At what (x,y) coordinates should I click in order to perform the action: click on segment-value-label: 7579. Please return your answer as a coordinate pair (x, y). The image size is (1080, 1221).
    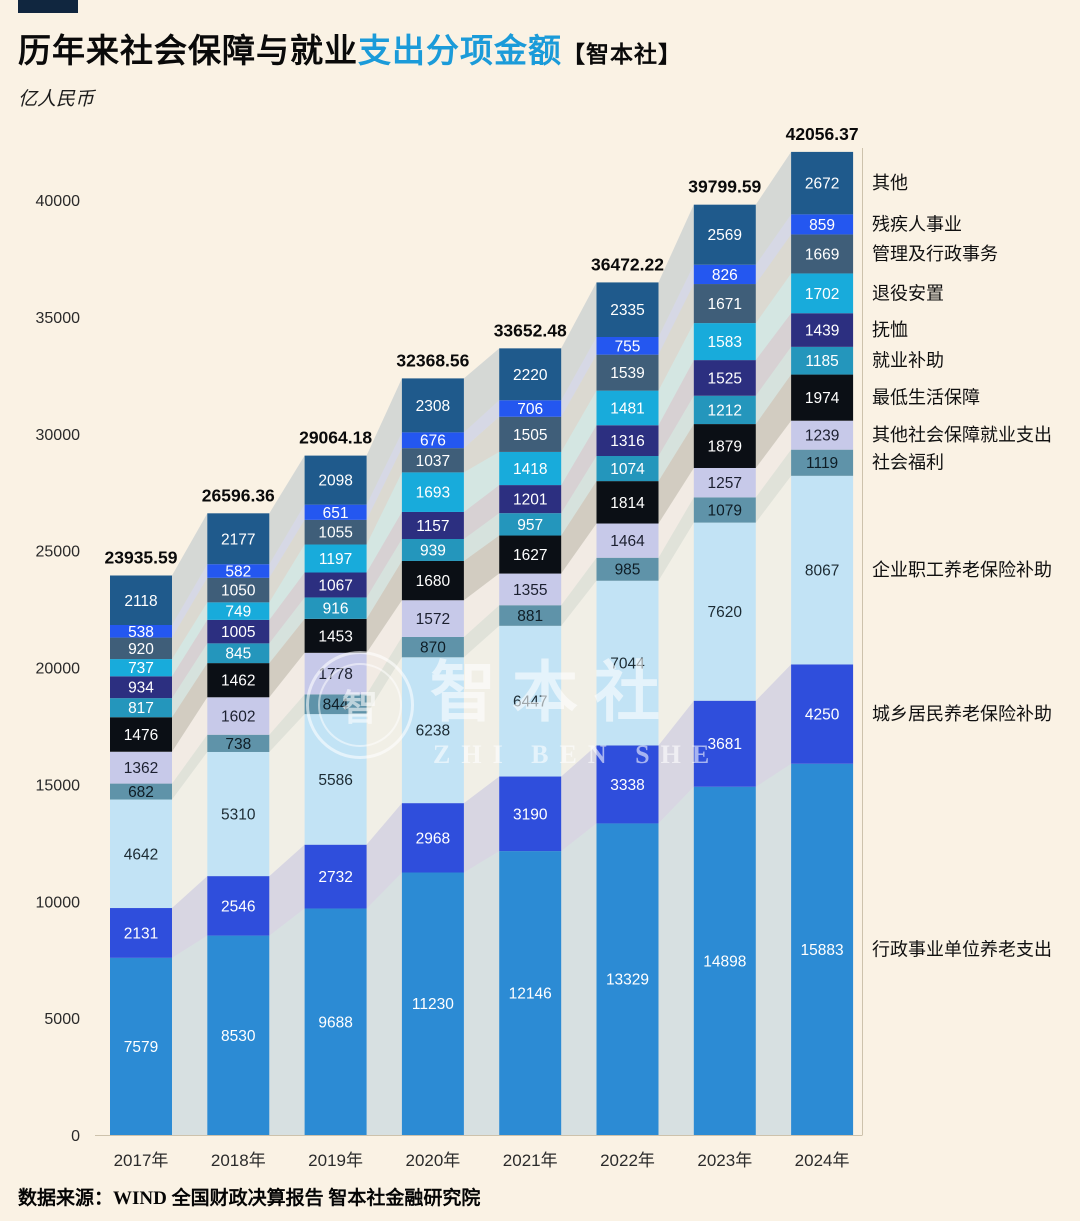
    Looking at the image, I should click on (141, 1047).